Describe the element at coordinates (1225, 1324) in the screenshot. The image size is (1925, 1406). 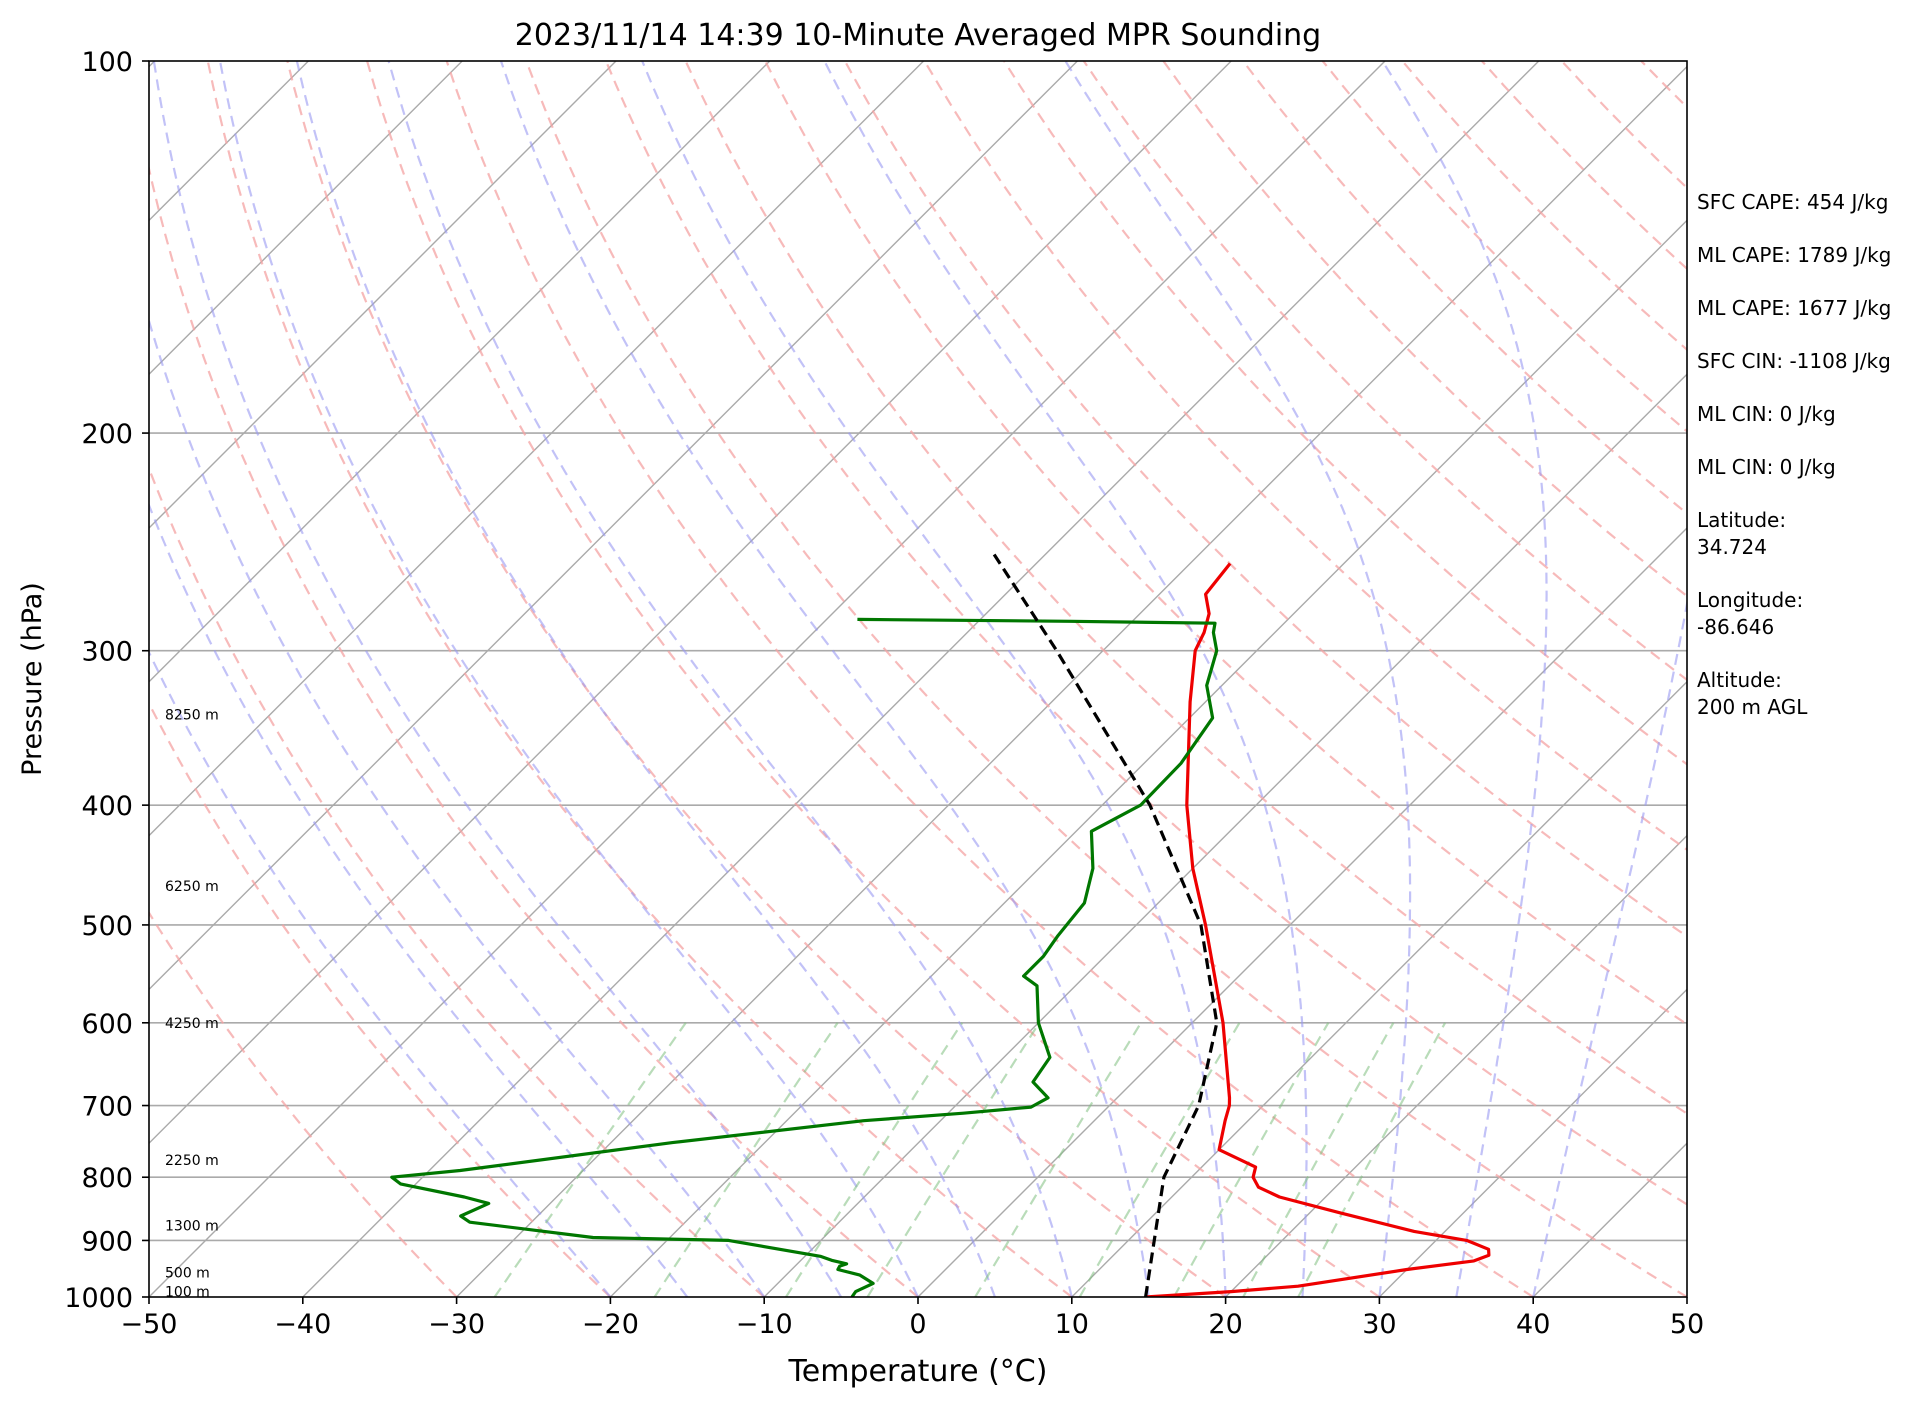
I see `x-tick-label: 20` at that location.